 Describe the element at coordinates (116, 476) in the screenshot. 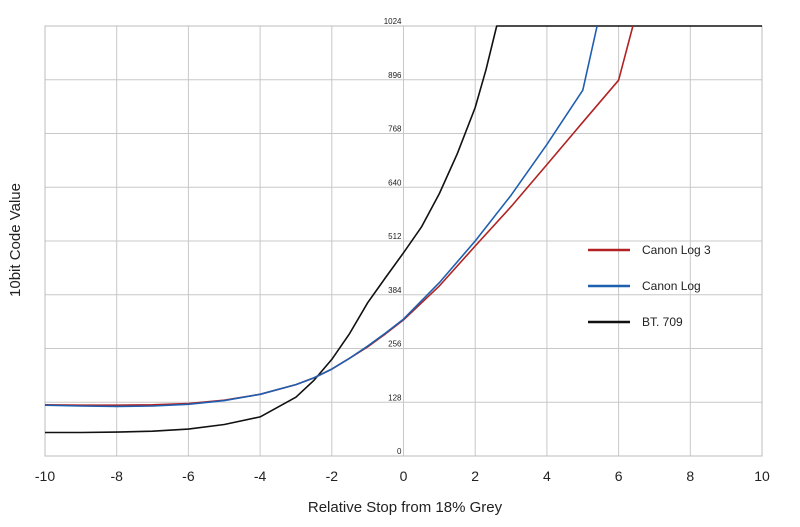

I see `x-tick-label: -8` at that location.